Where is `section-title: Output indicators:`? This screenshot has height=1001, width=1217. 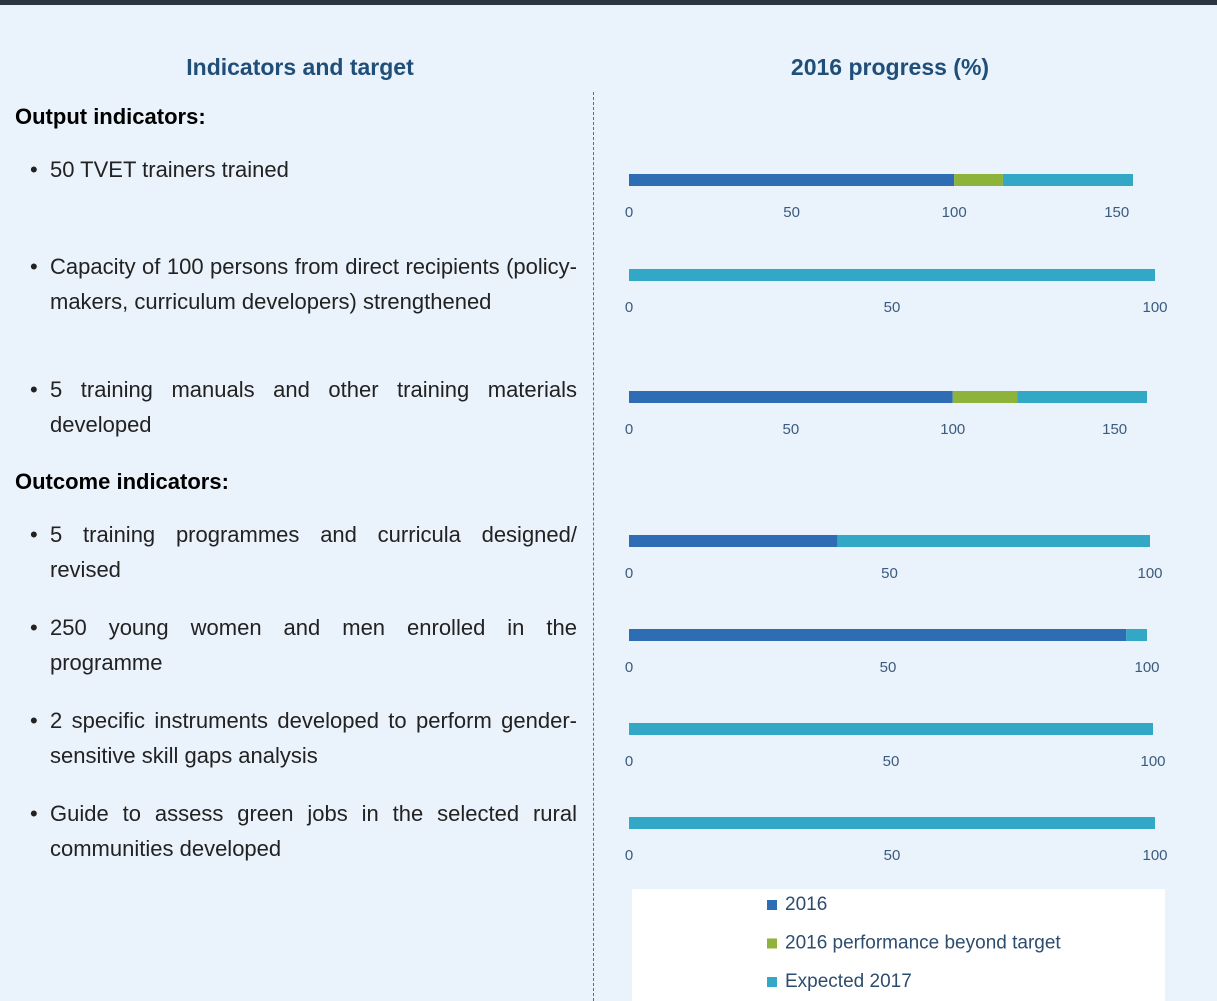
section-title: Output indicators: is located at coordinates (110, 116).